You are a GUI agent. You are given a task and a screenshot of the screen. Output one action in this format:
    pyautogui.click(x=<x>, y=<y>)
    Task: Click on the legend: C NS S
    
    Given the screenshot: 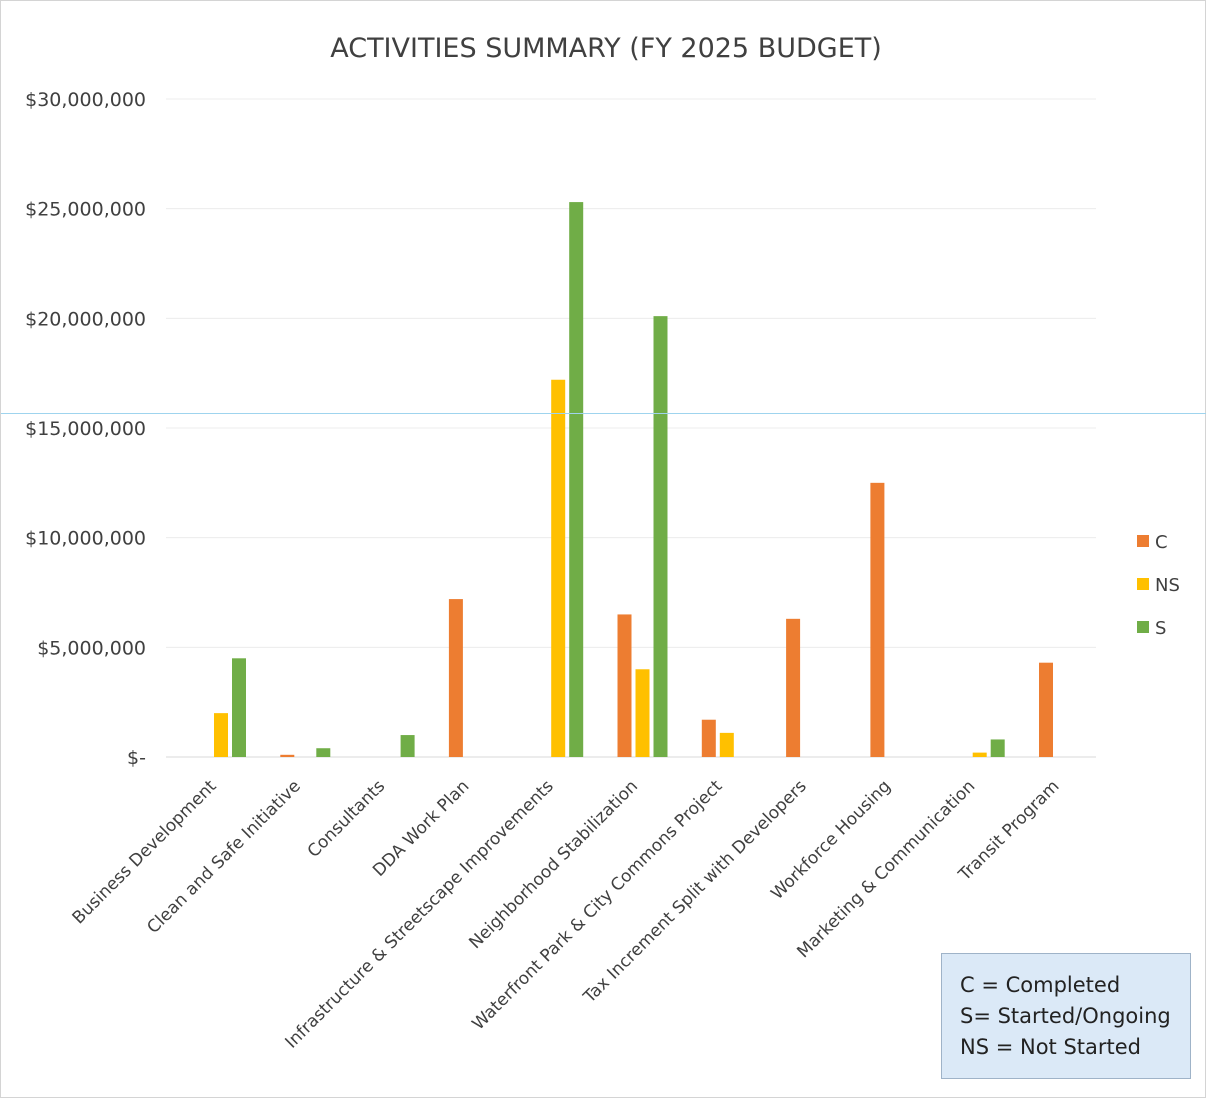 What is the action you would take?
    pyautogui.click(x=1158, y=585)
    